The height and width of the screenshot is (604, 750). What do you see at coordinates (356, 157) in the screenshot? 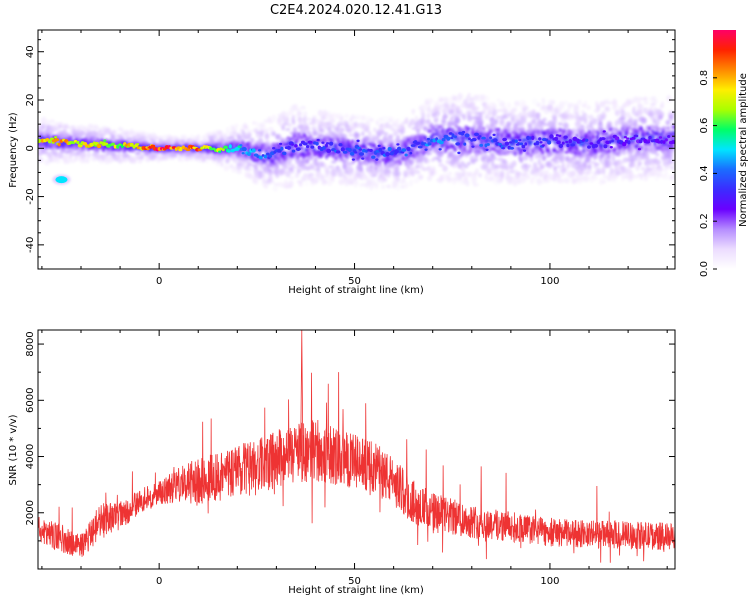
I see `spectrogram-core-layer` at bounding box center [356, 157].